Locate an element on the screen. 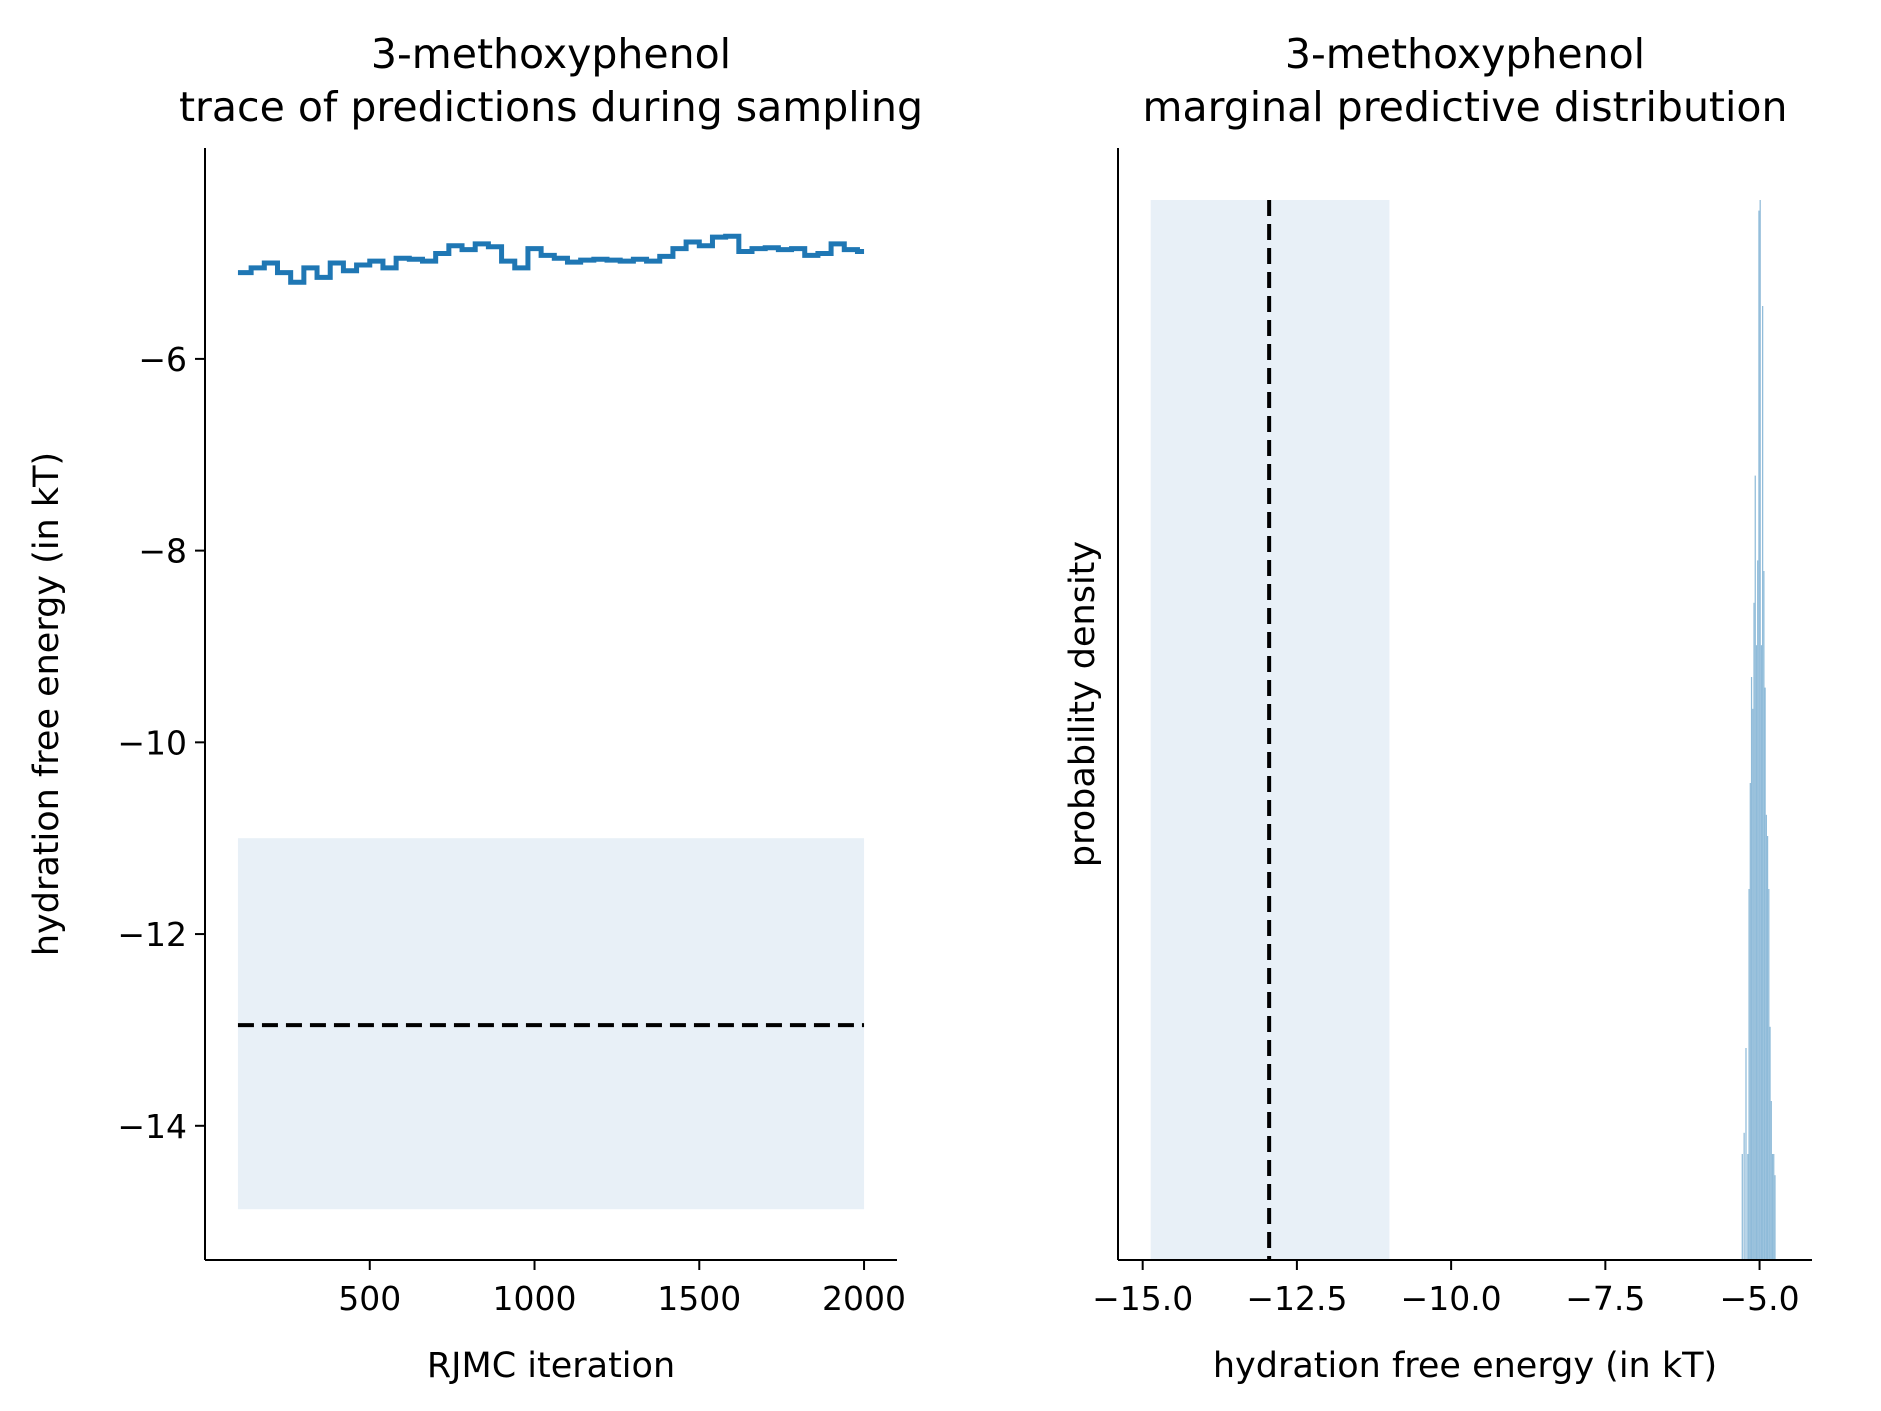 The width and height of the screenshot is (1881, 1411). trace-x-tick-label: 500 is located at coordinates (369, 1298).